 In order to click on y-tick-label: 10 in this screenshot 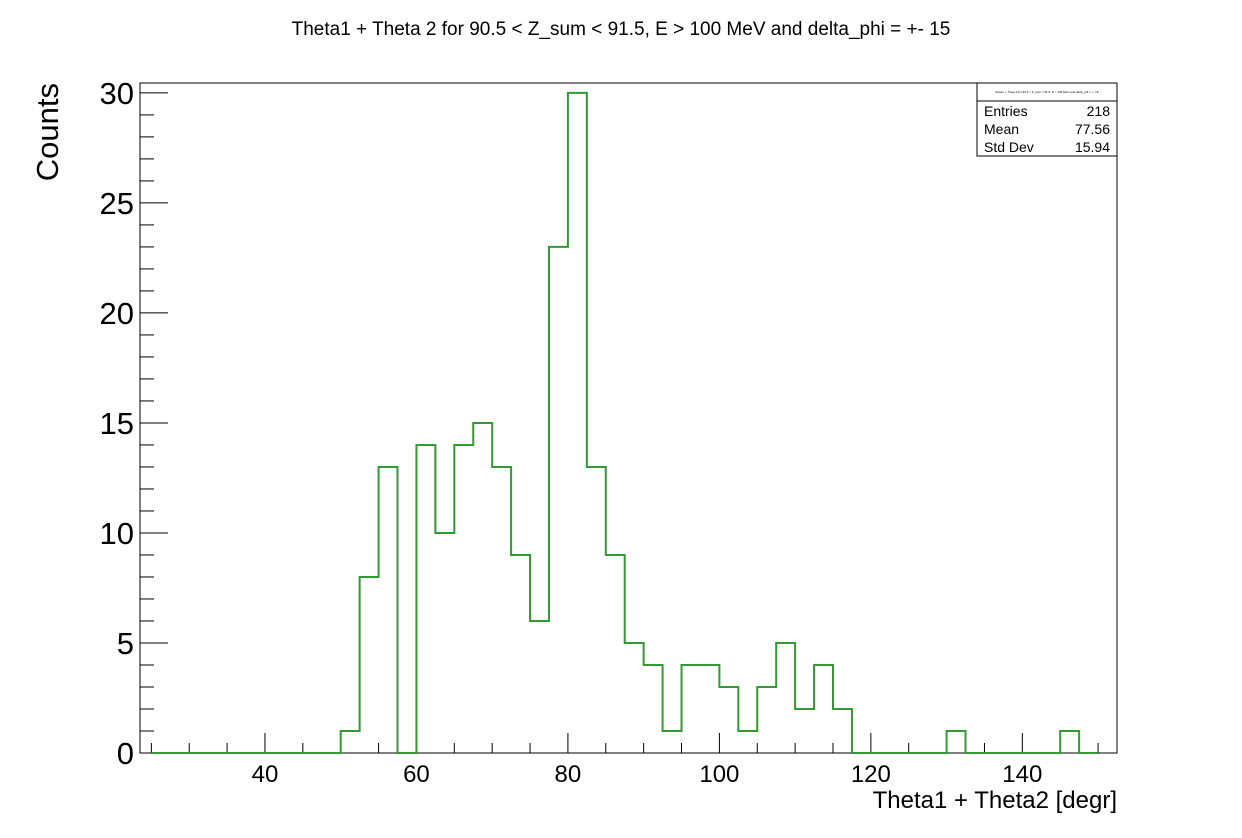, I will do `click(117, 533)`.